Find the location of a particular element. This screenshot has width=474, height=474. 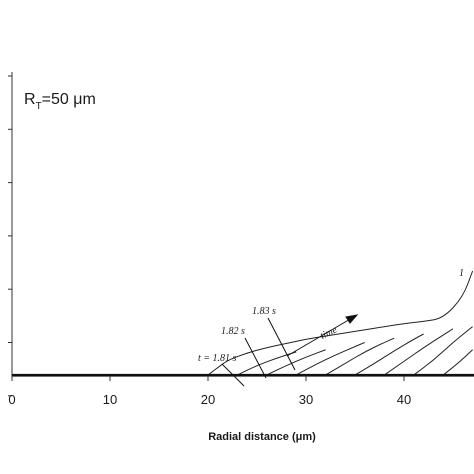

arrow-t182 is located at coordinates (255, 358).